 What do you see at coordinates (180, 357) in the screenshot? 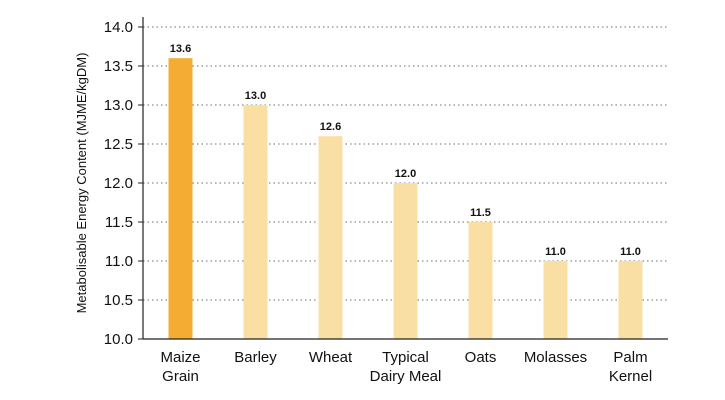
I see `category-label: Maize` at bounding box center [180, 357].